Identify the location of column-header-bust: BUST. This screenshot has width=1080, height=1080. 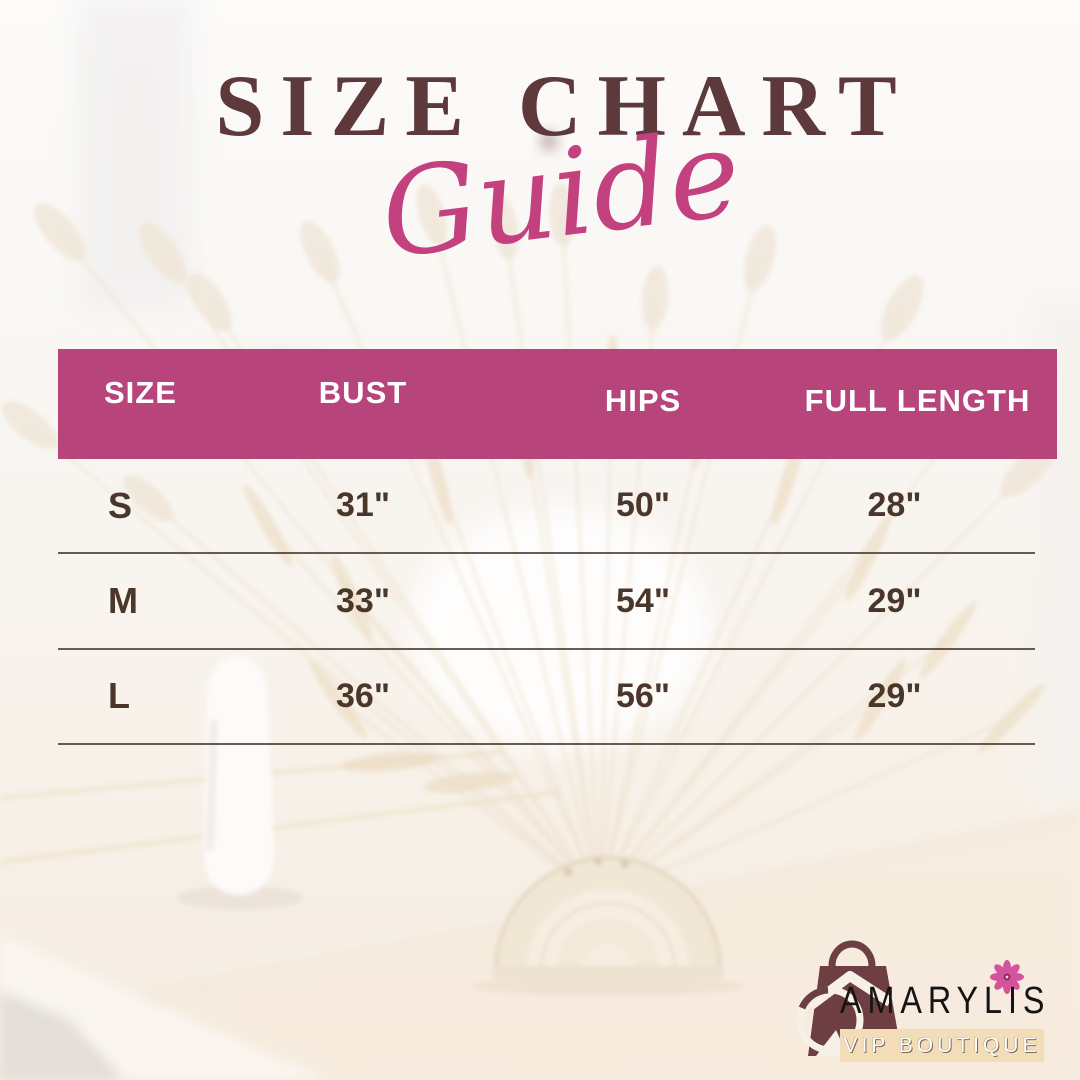
(363, 392).